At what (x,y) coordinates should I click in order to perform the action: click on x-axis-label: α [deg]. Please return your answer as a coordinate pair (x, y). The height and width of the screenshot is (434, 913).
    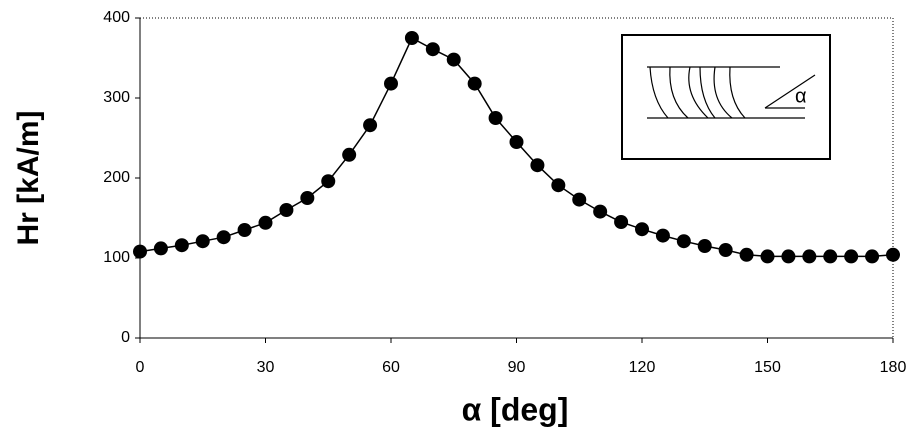
    Looking at the image, I should click on (515, 409).